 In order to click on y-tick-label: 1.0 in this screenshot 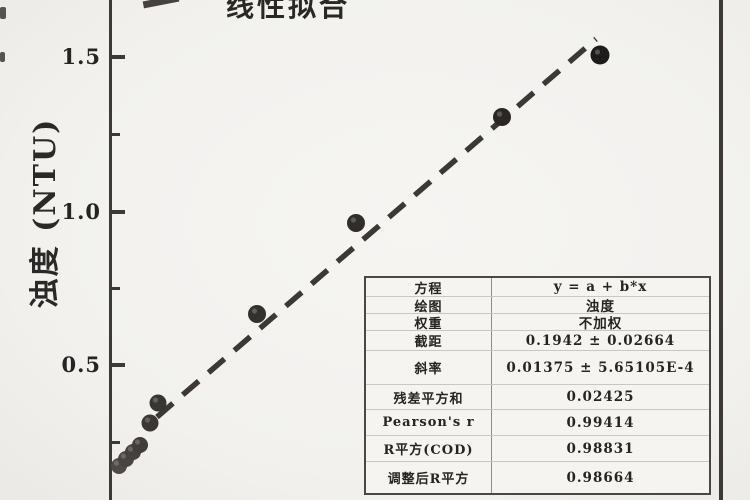, I will do `click(81, 211)`.